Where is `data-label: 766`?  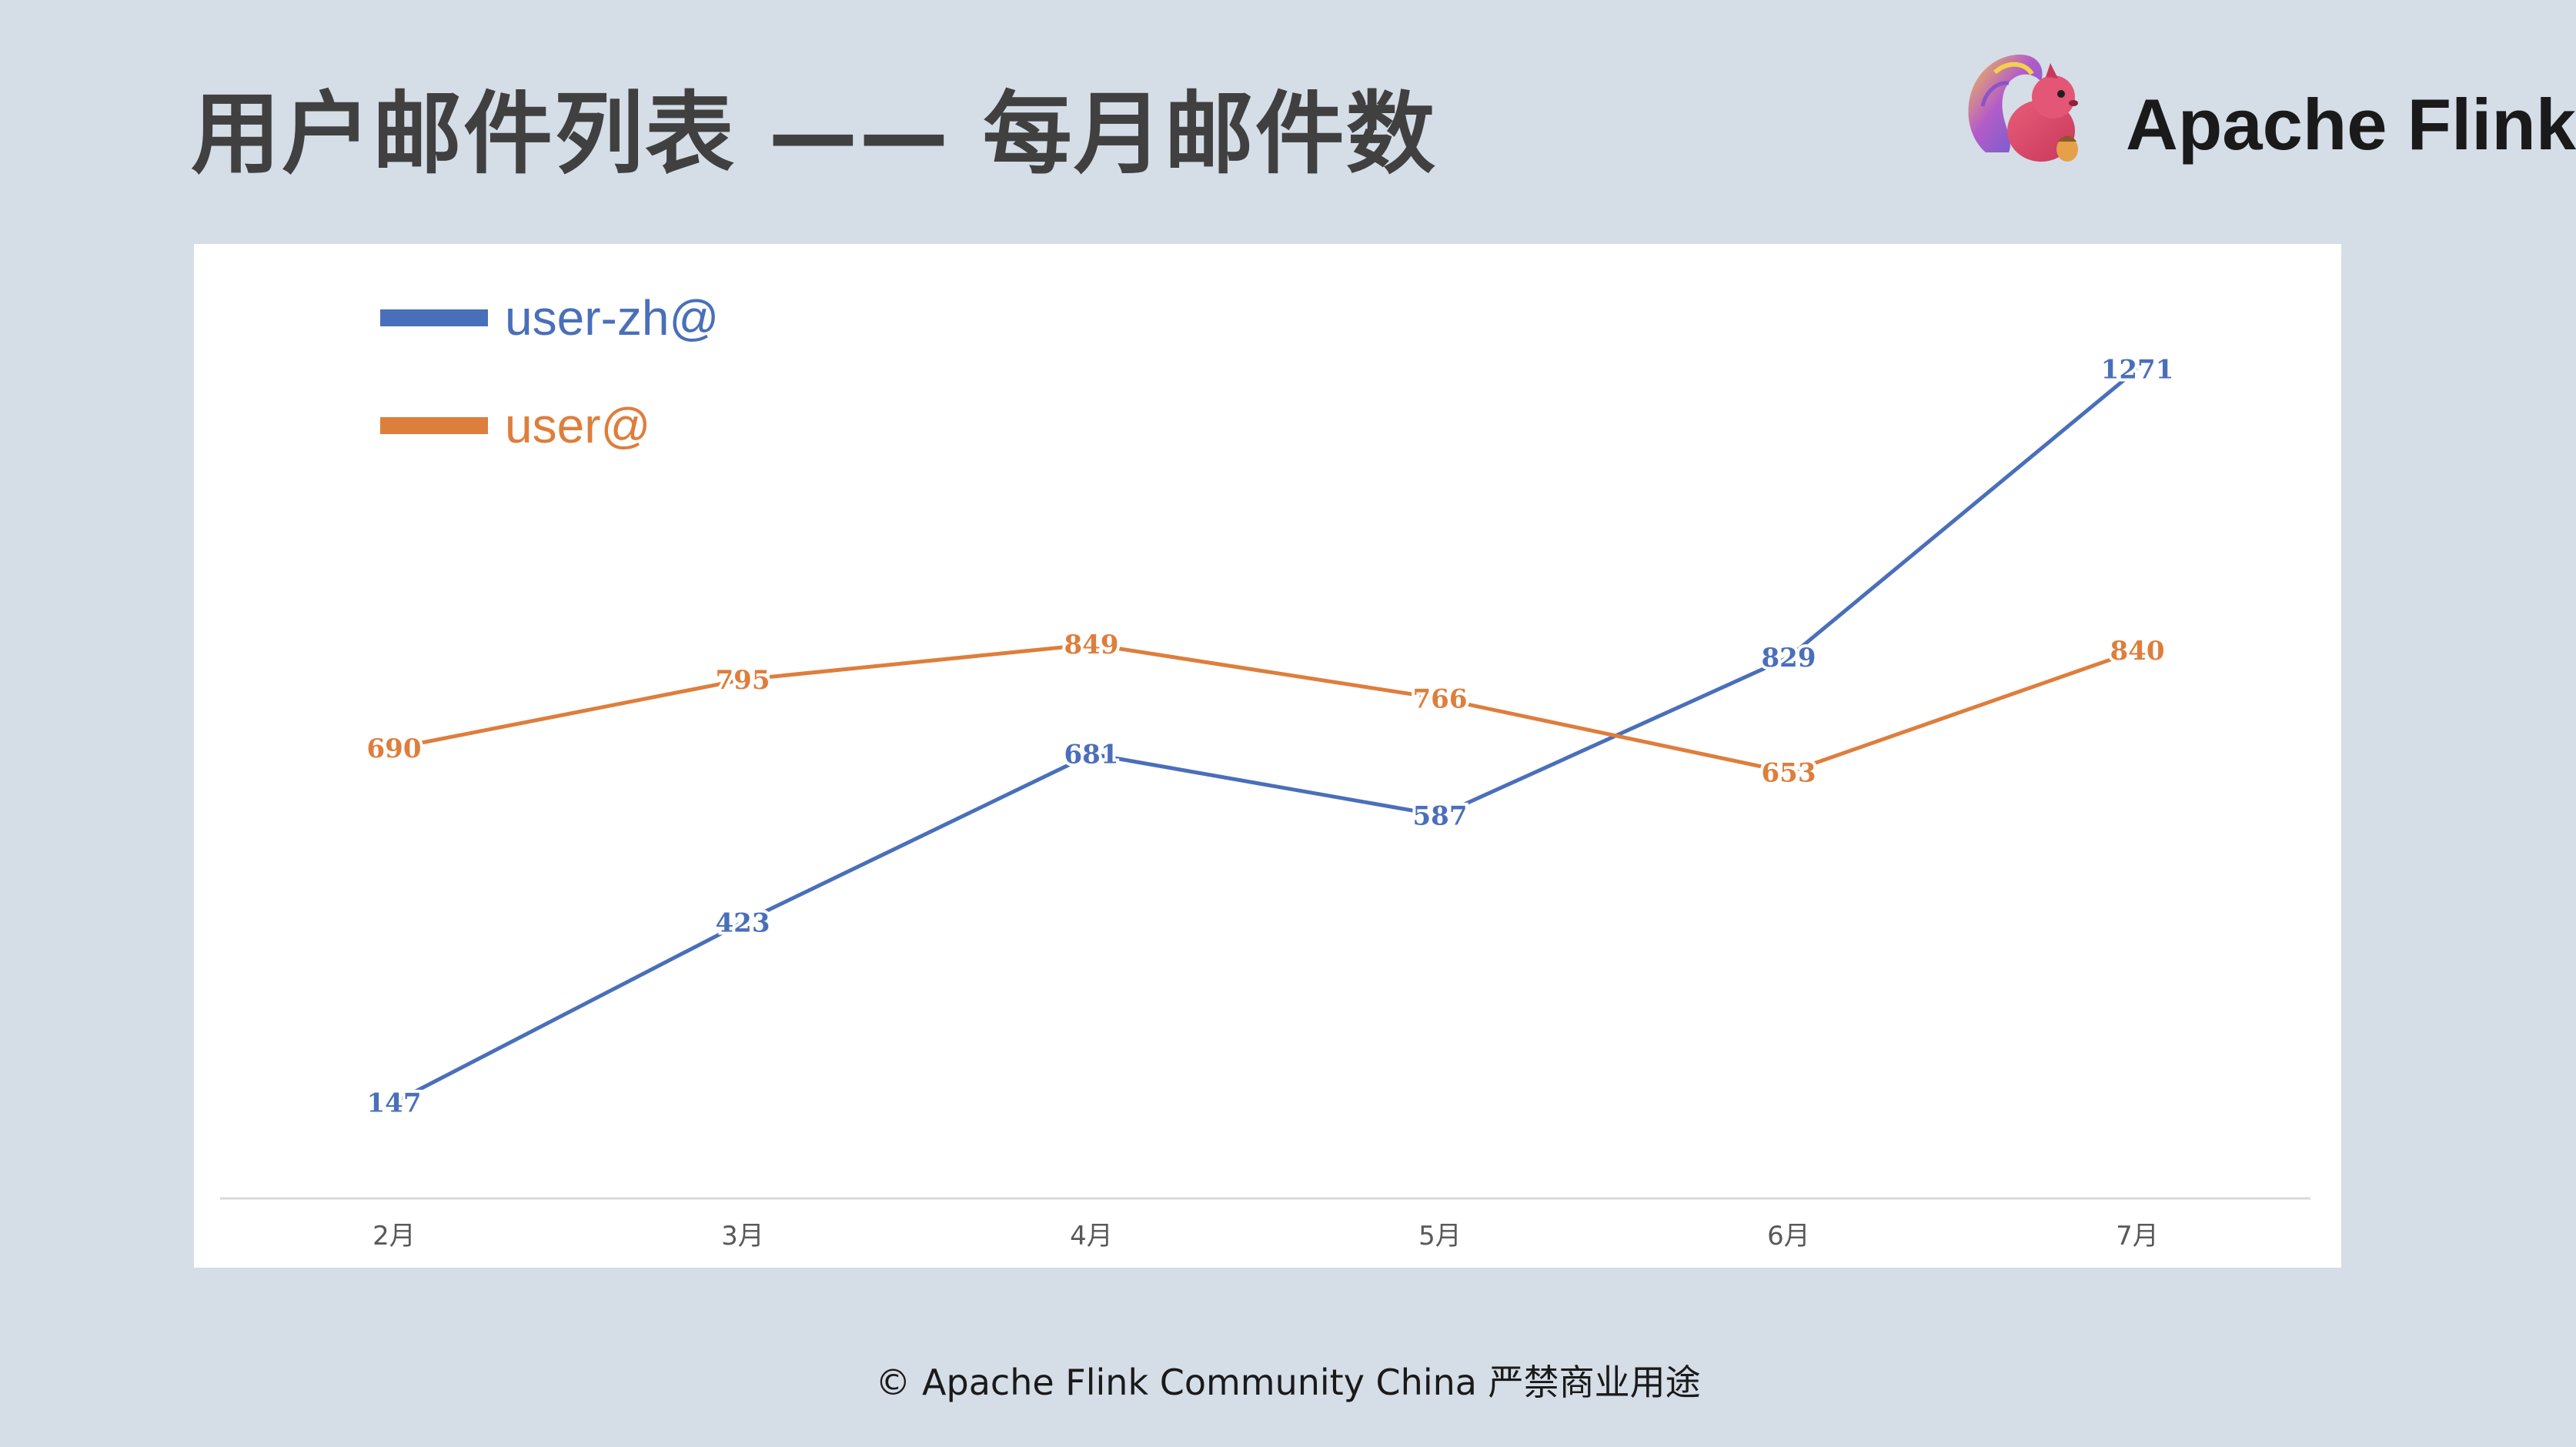 data-label: 766 is located at coordinates (1440, 699).